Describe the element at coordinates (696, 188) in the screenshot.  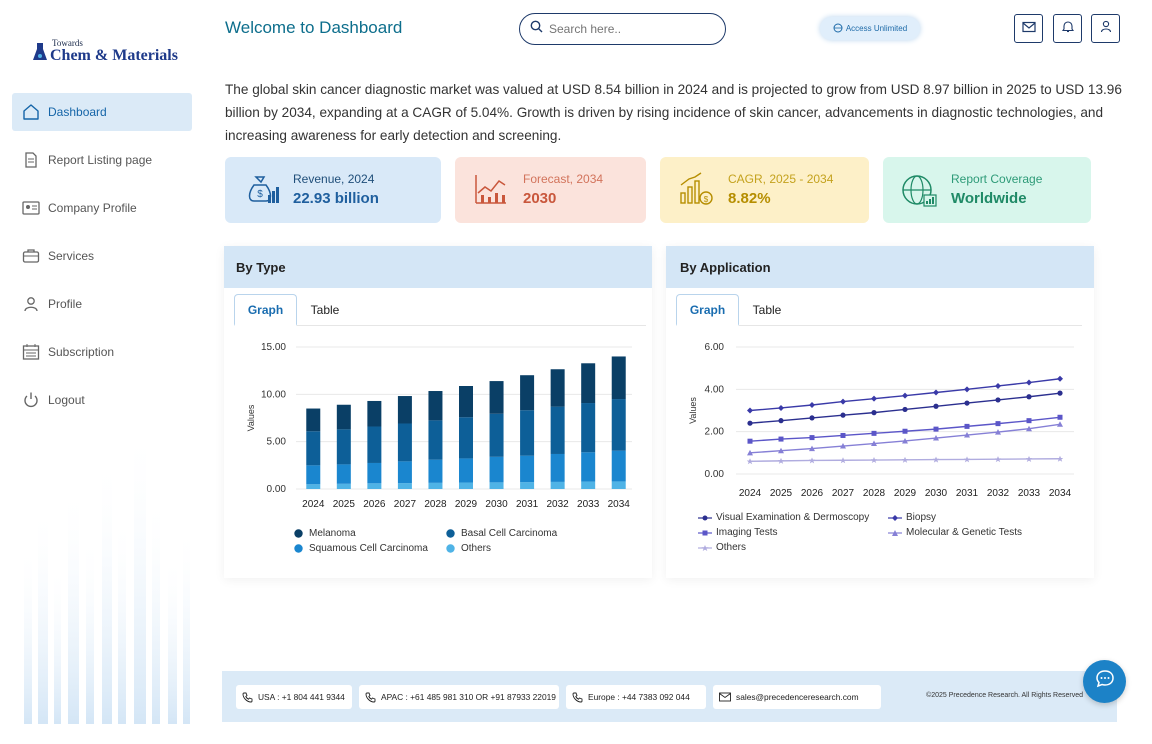
I see `growth-coins-icon: $` at that location.